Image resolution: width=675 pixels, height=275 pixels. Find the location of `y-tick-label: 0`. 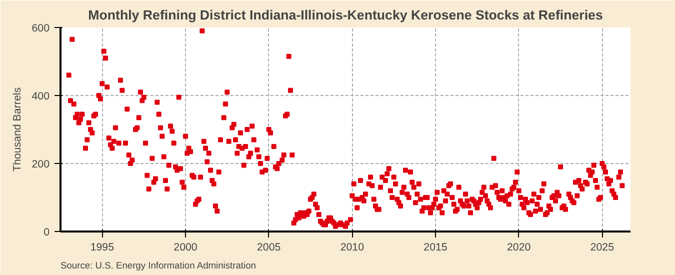

y-tick-label: 0 is located at coordinates (47, 232).